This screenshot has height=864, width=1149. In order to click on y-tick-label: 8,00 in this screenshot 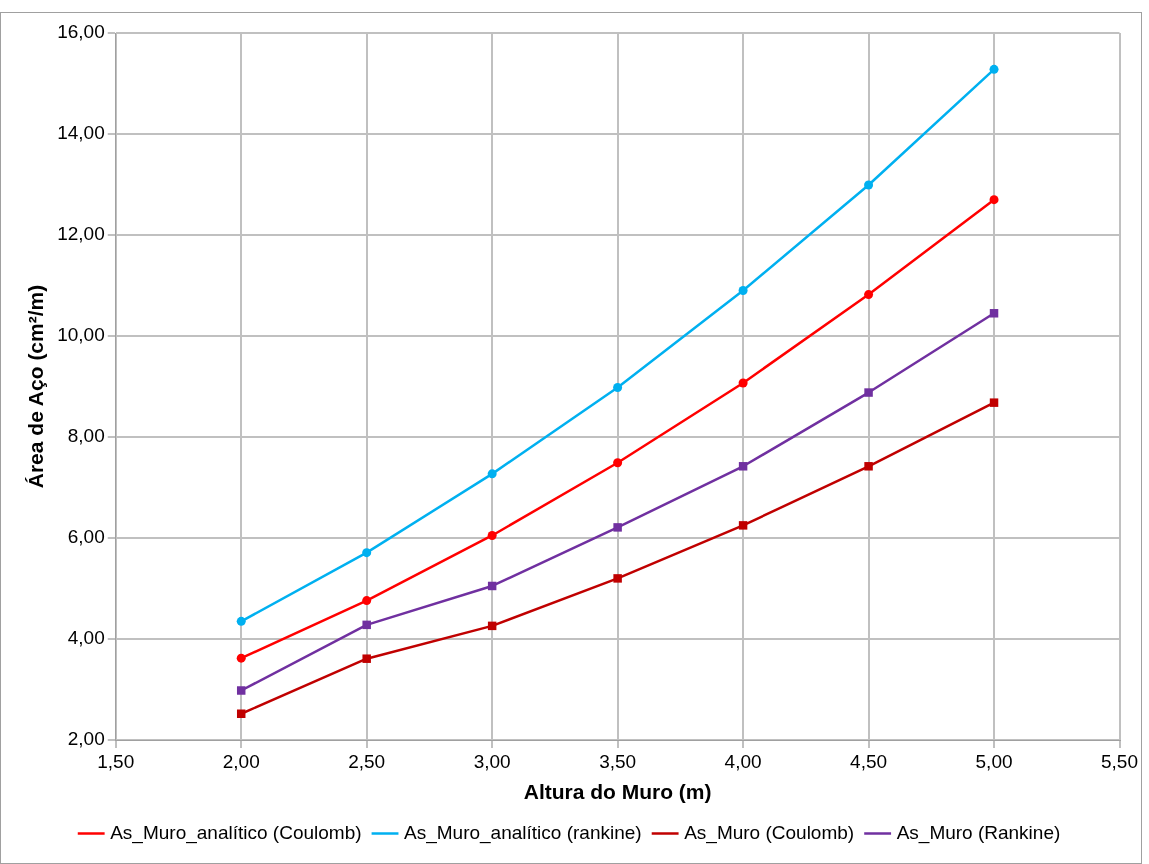, I will do `click(86, 436)`.